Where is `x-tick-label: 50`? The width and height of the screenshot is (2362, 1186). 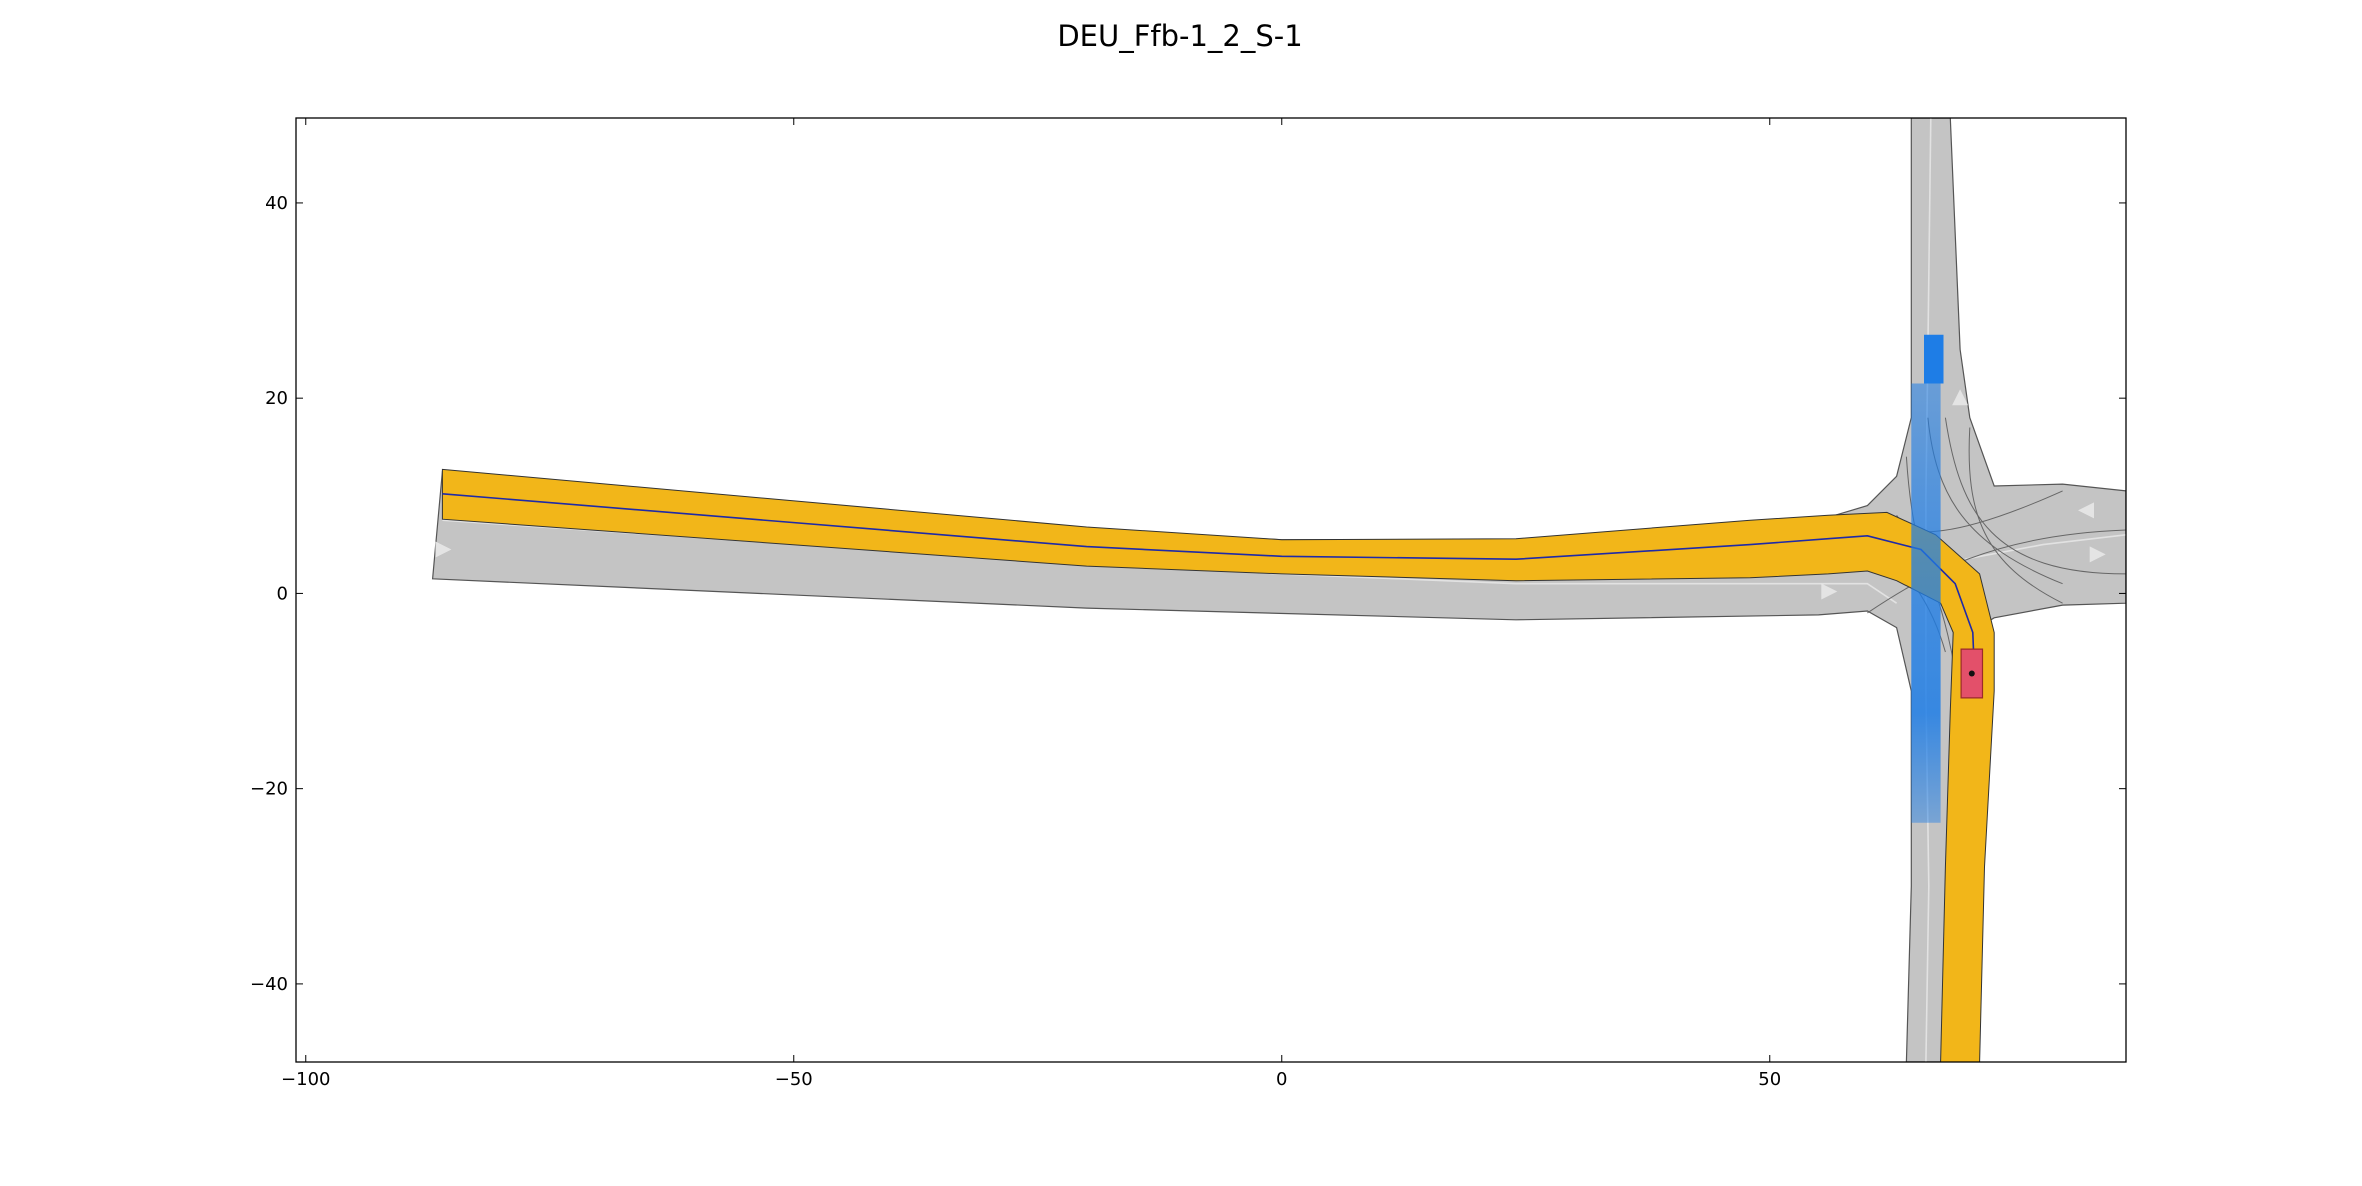 x-tick-label: 50 is located at coordinates (1769, 1079).